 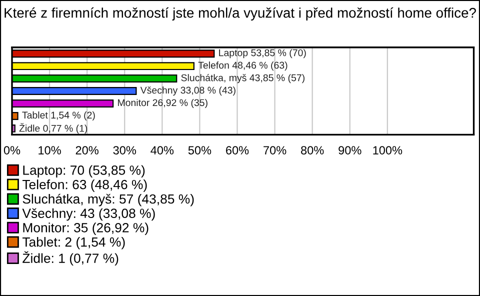 I want to click on x-tick-label: 70%, so click(x=275, y=150).